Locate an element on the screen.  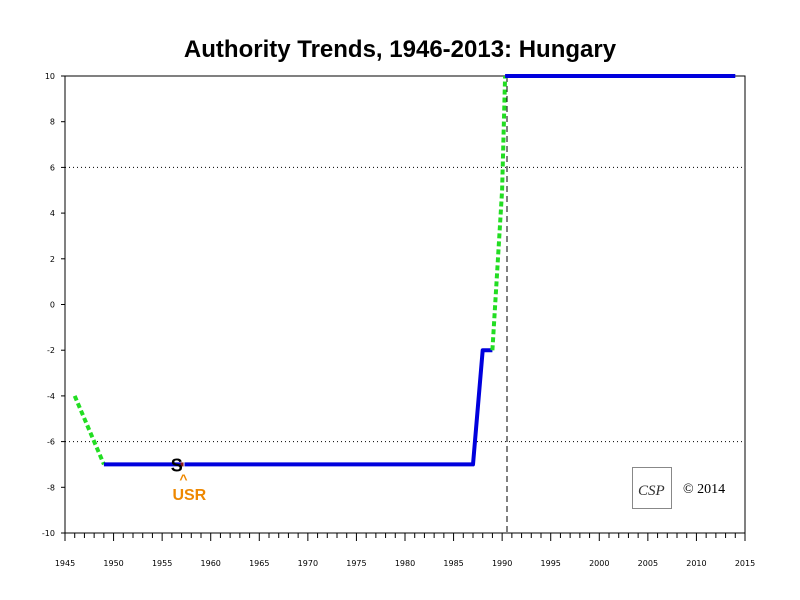
y-tick-label: -10 is located at coordinates (48, 533).